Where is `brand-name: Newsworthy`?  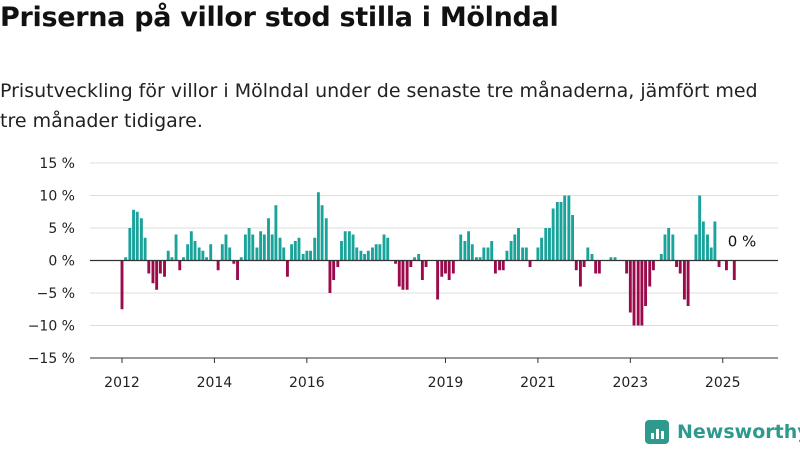
brand-name: Newsworthy is located at coordinates (738, 432).